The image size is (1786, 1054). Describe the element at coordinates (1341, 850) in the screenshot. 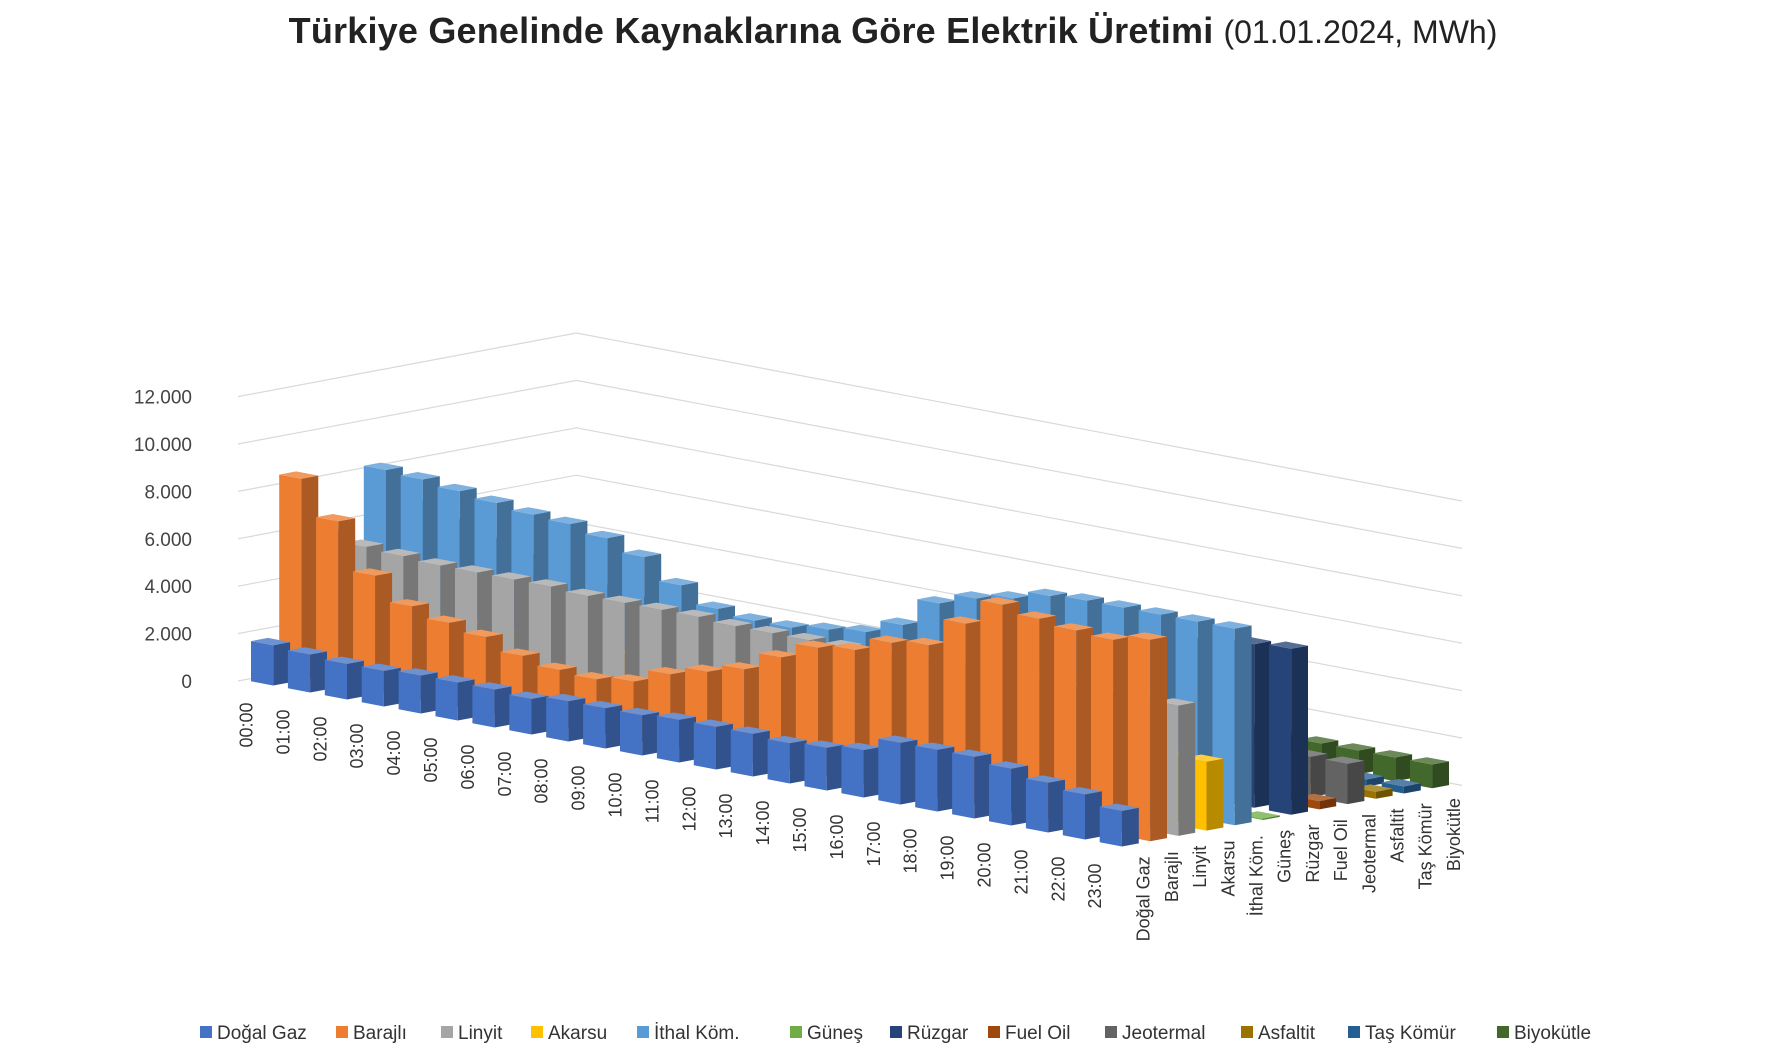

I see `series-tick-label: Fuel Oil` at that location.